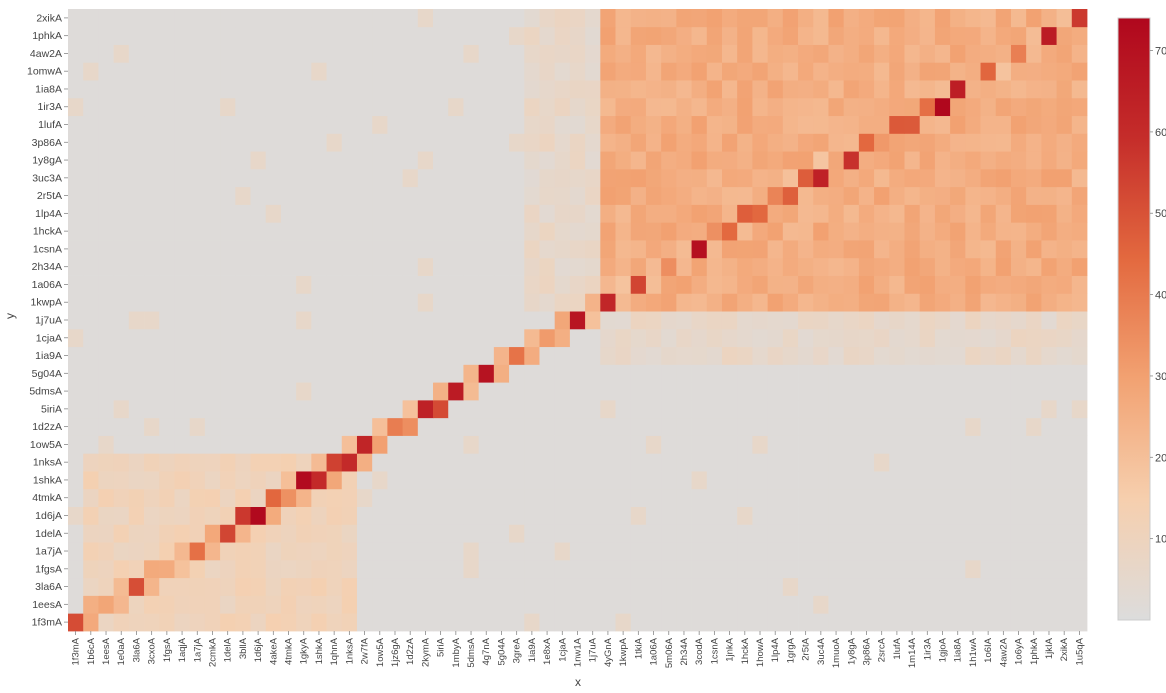 The image size is (1166, 693). What do you see at coordinates (45, 392) in the screenshot?
I see `y-tick-label: 5dmsA` at bounding box center [45, 392].